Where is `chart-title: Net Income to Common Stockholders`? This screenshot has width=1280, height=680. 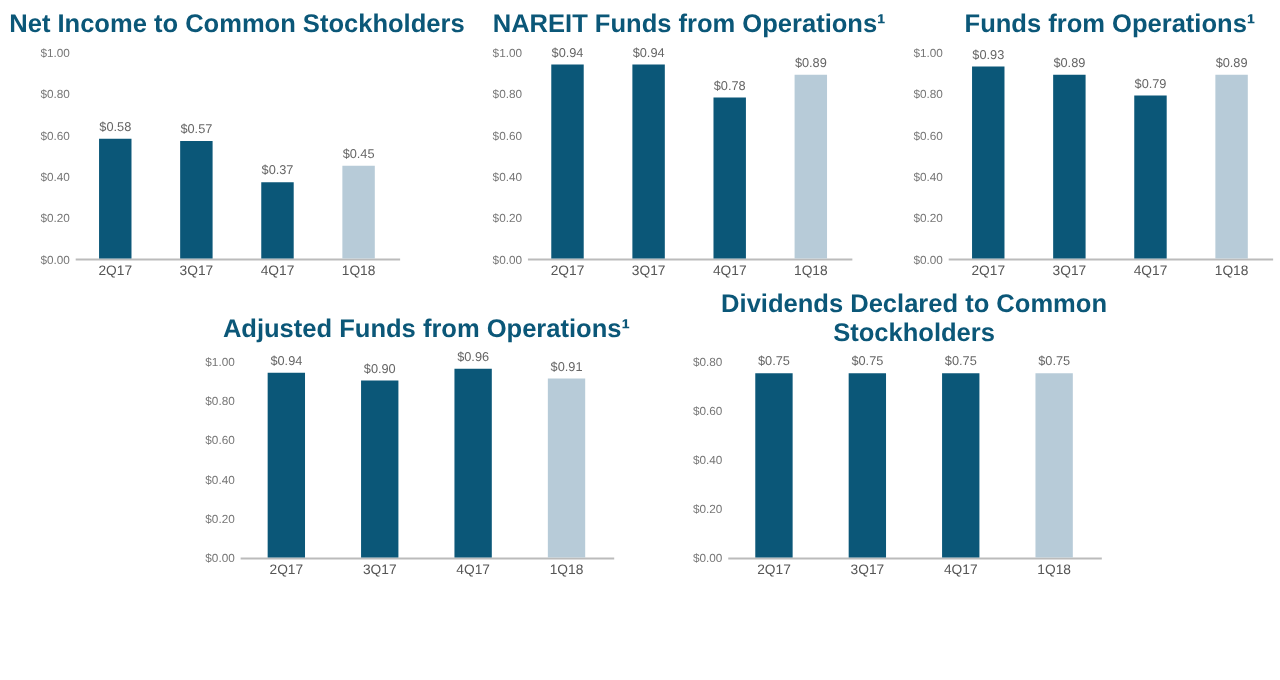 chart-title: Net Income to Common Stockholders is located at coordinates (237, 23).